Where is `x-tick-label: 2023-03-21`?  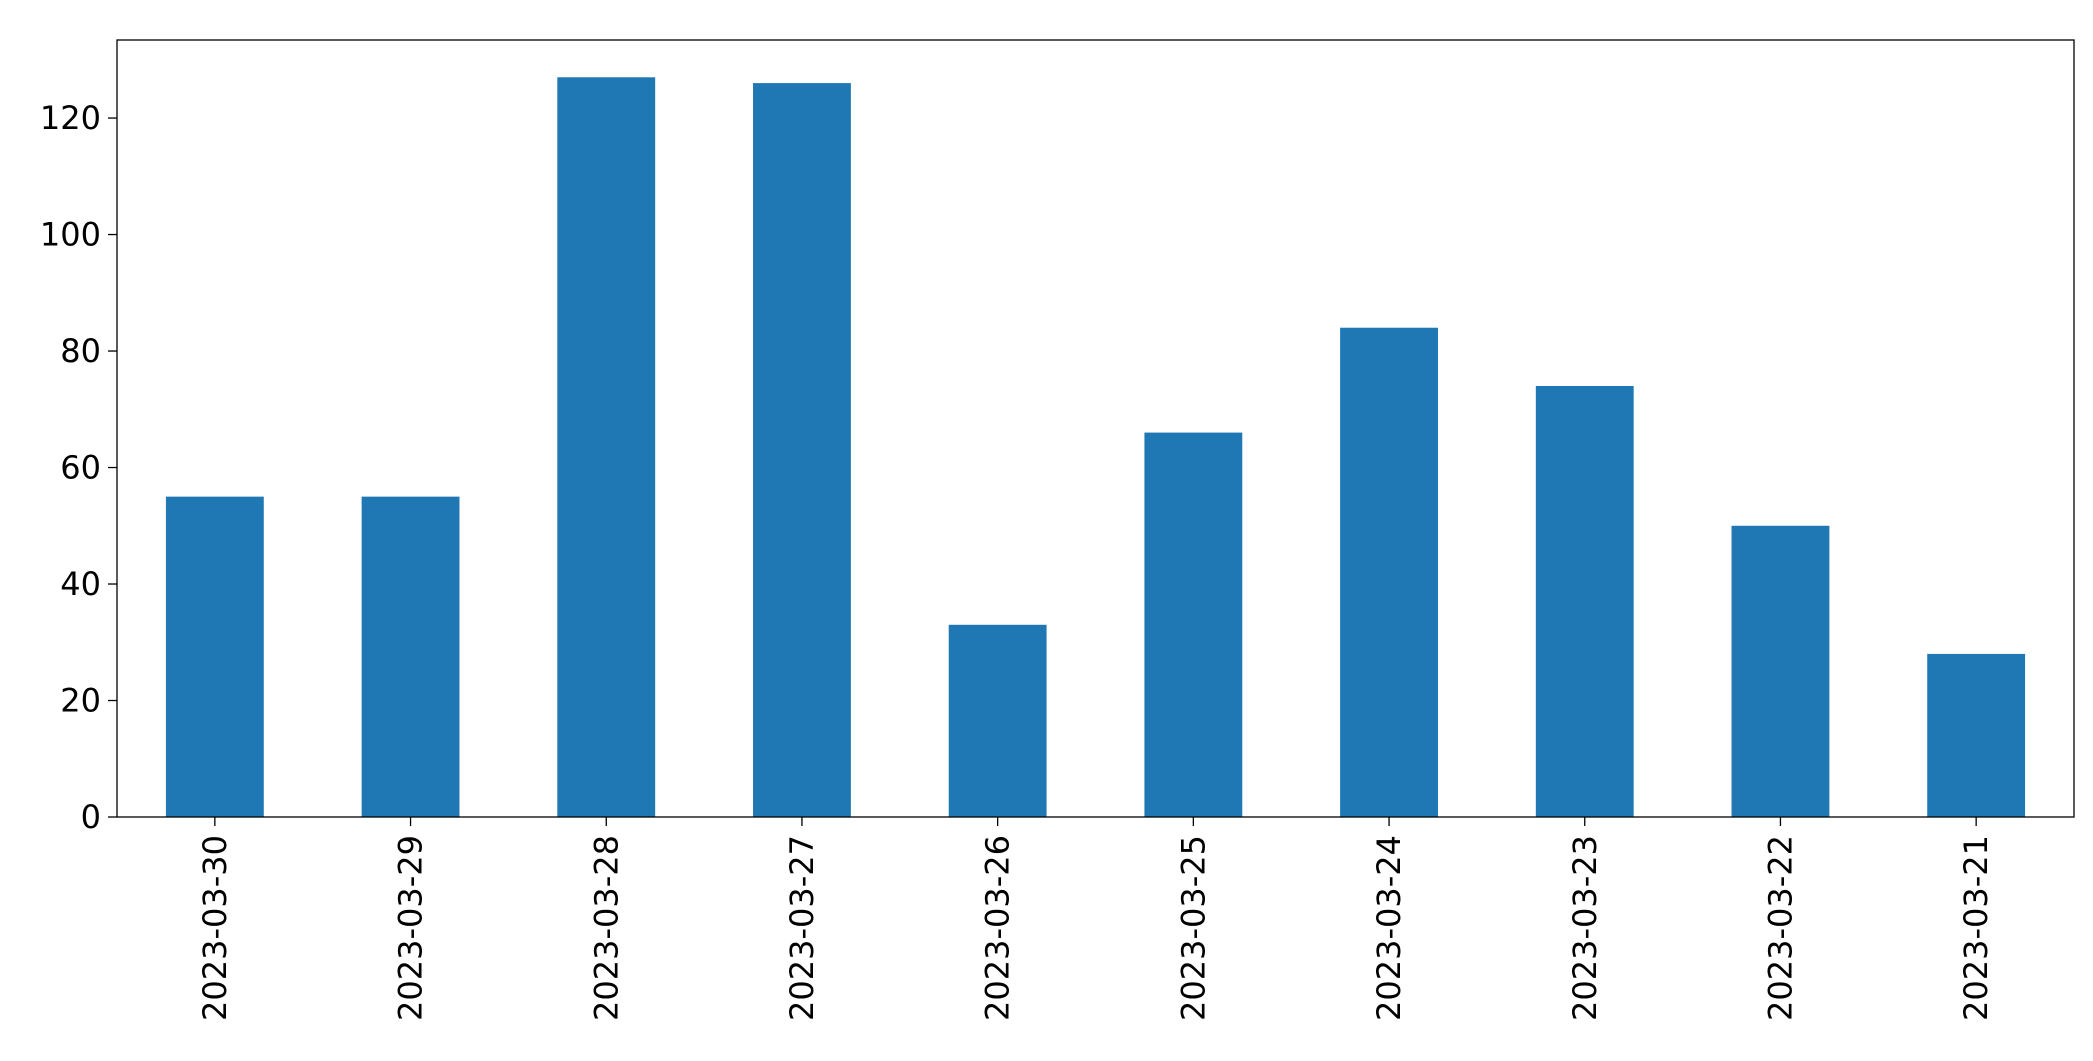
x-tick-label: 2023-03-21 is located at coordinates (1976, 928).